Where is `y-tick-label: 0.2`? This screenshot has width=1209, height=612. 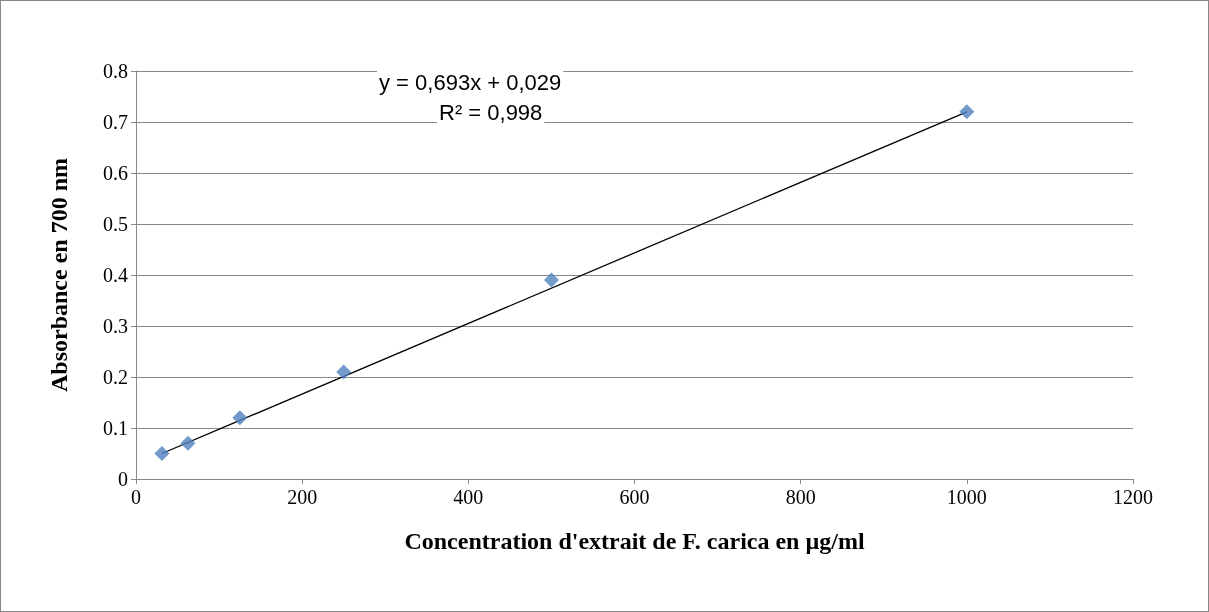 y-tick-label: 0.2 is located at coordinates (115, 377).